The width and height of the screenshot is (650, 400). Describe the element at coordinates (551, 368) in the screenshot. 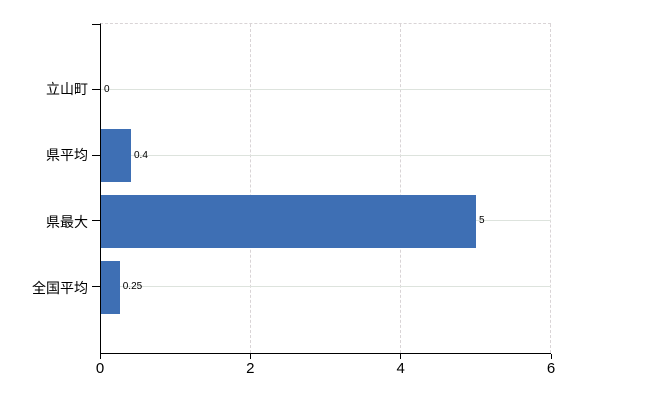

I see `x-tick-label: 6` at that location.